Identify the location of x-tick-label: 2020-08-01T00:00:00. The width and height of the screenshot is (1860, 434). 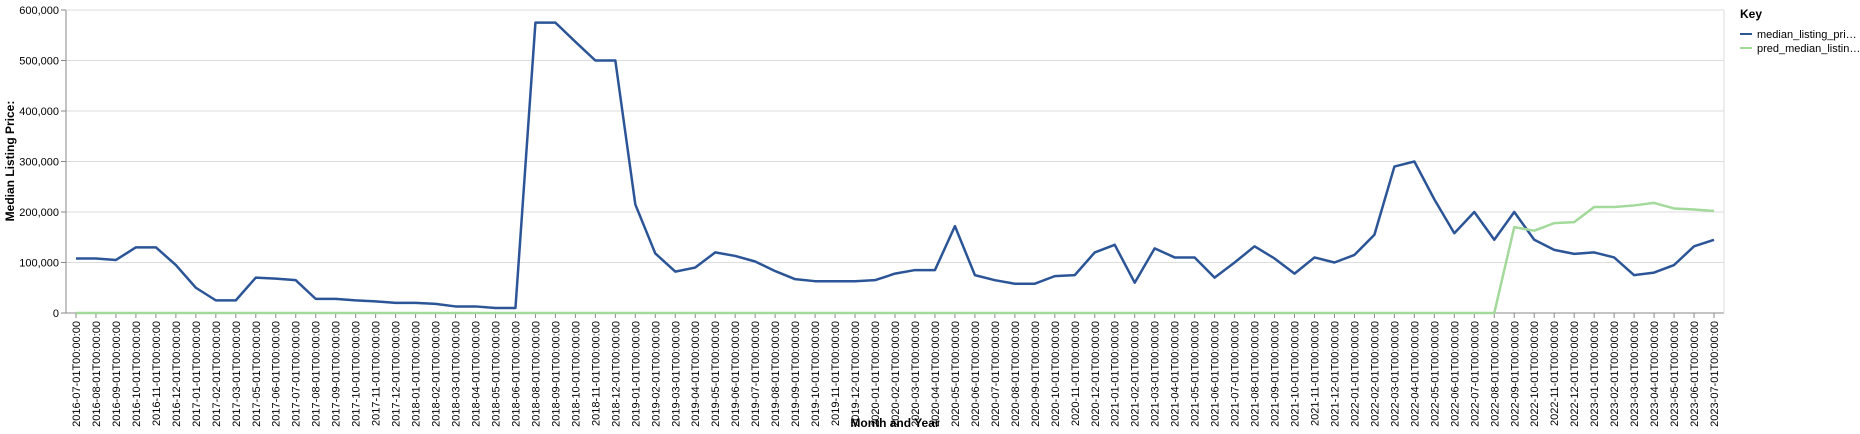
(1016, 374).